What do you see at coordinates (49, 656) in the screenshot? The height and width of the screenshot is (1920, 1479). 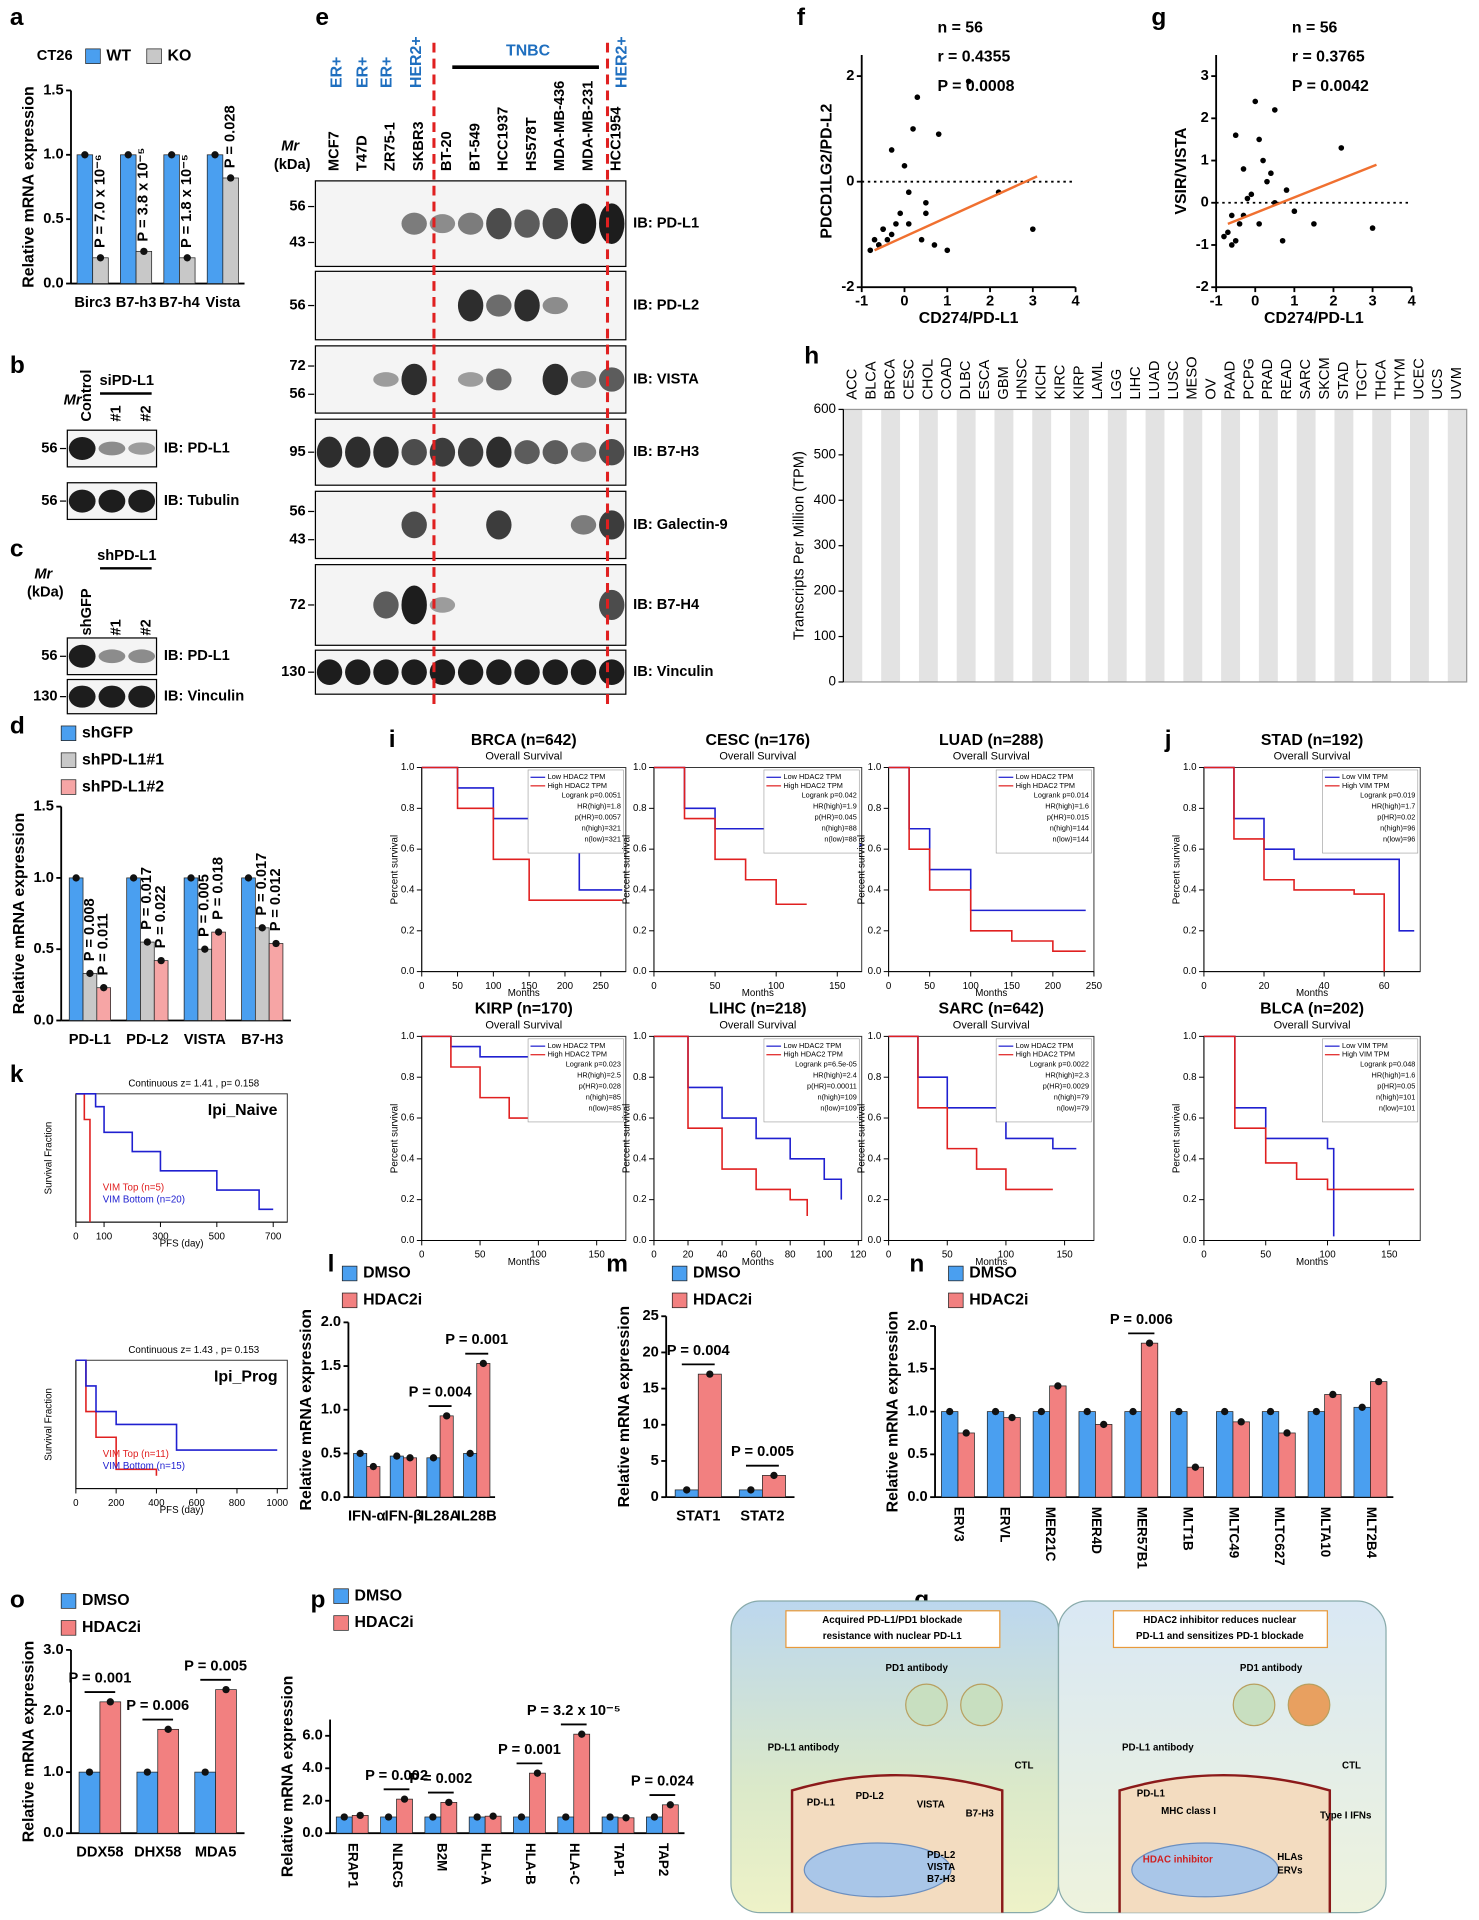 I see `marker-label: 56` at bounding box center [49, 656].